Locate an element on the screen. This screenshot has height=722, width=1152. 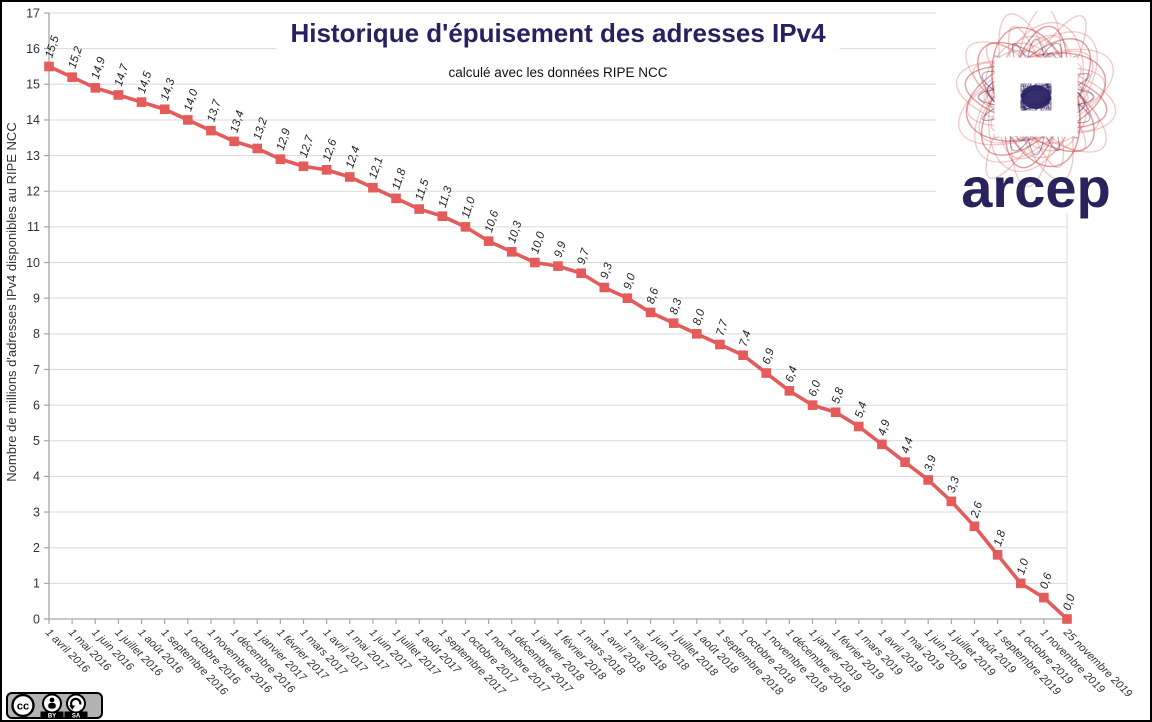
arcep-logo-graphic: arcep is located at coordinates (1038, 112).